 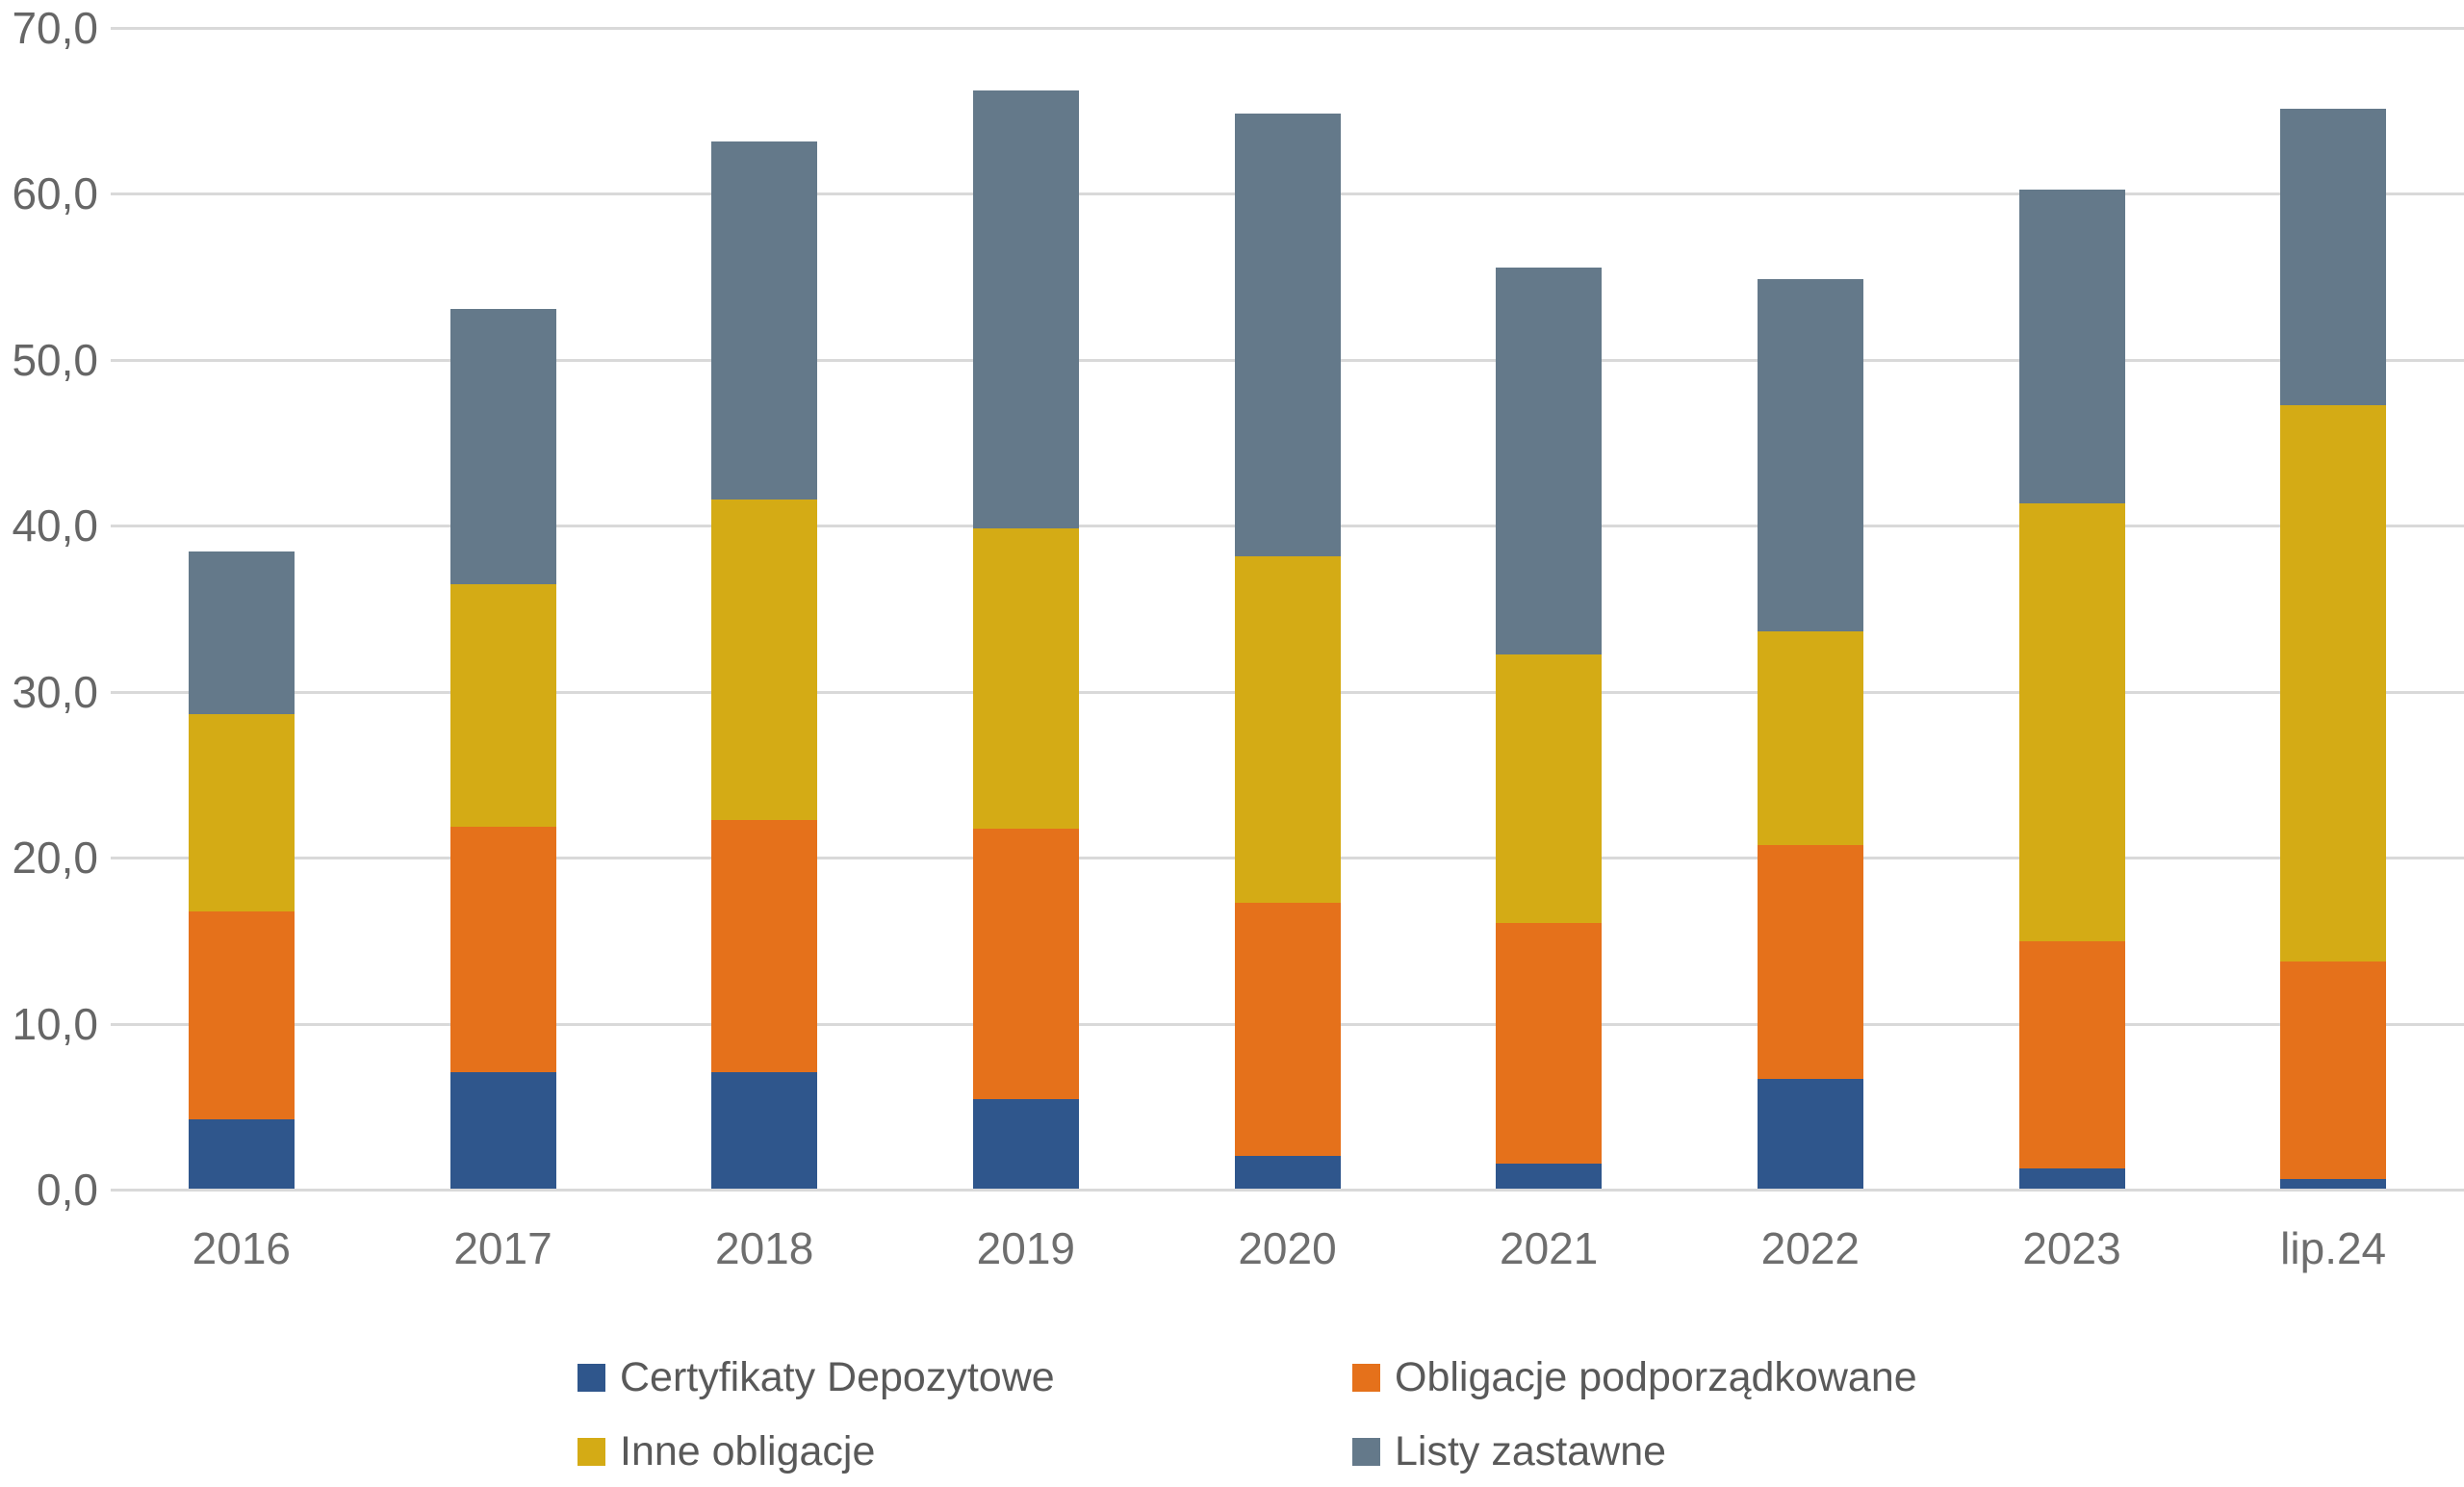 I want to click on legend-item: Listy zastawne, so click(x=1509, y=1452).